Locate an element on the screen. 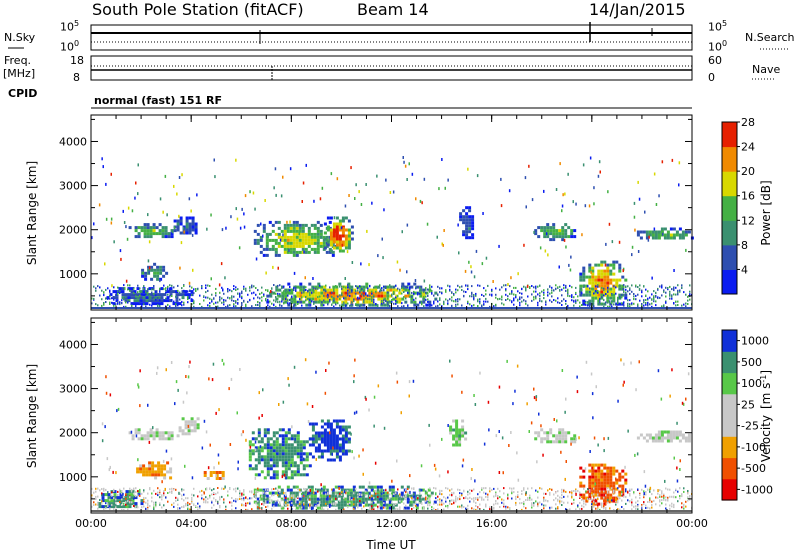 The image size is (800, 554). nsky-panel-frame is located at coordinates (391, 37).